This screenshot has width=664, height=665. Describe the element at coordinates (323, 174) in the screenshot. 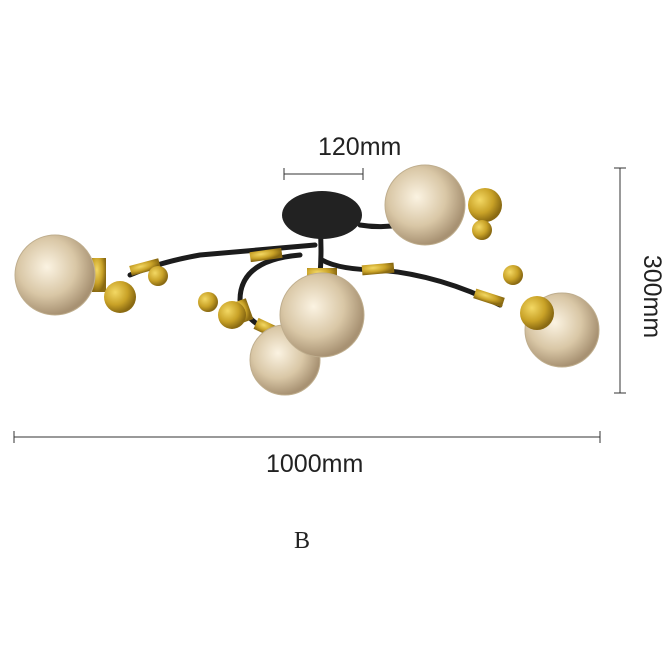

I see `dimension-120mm-line` at that location.